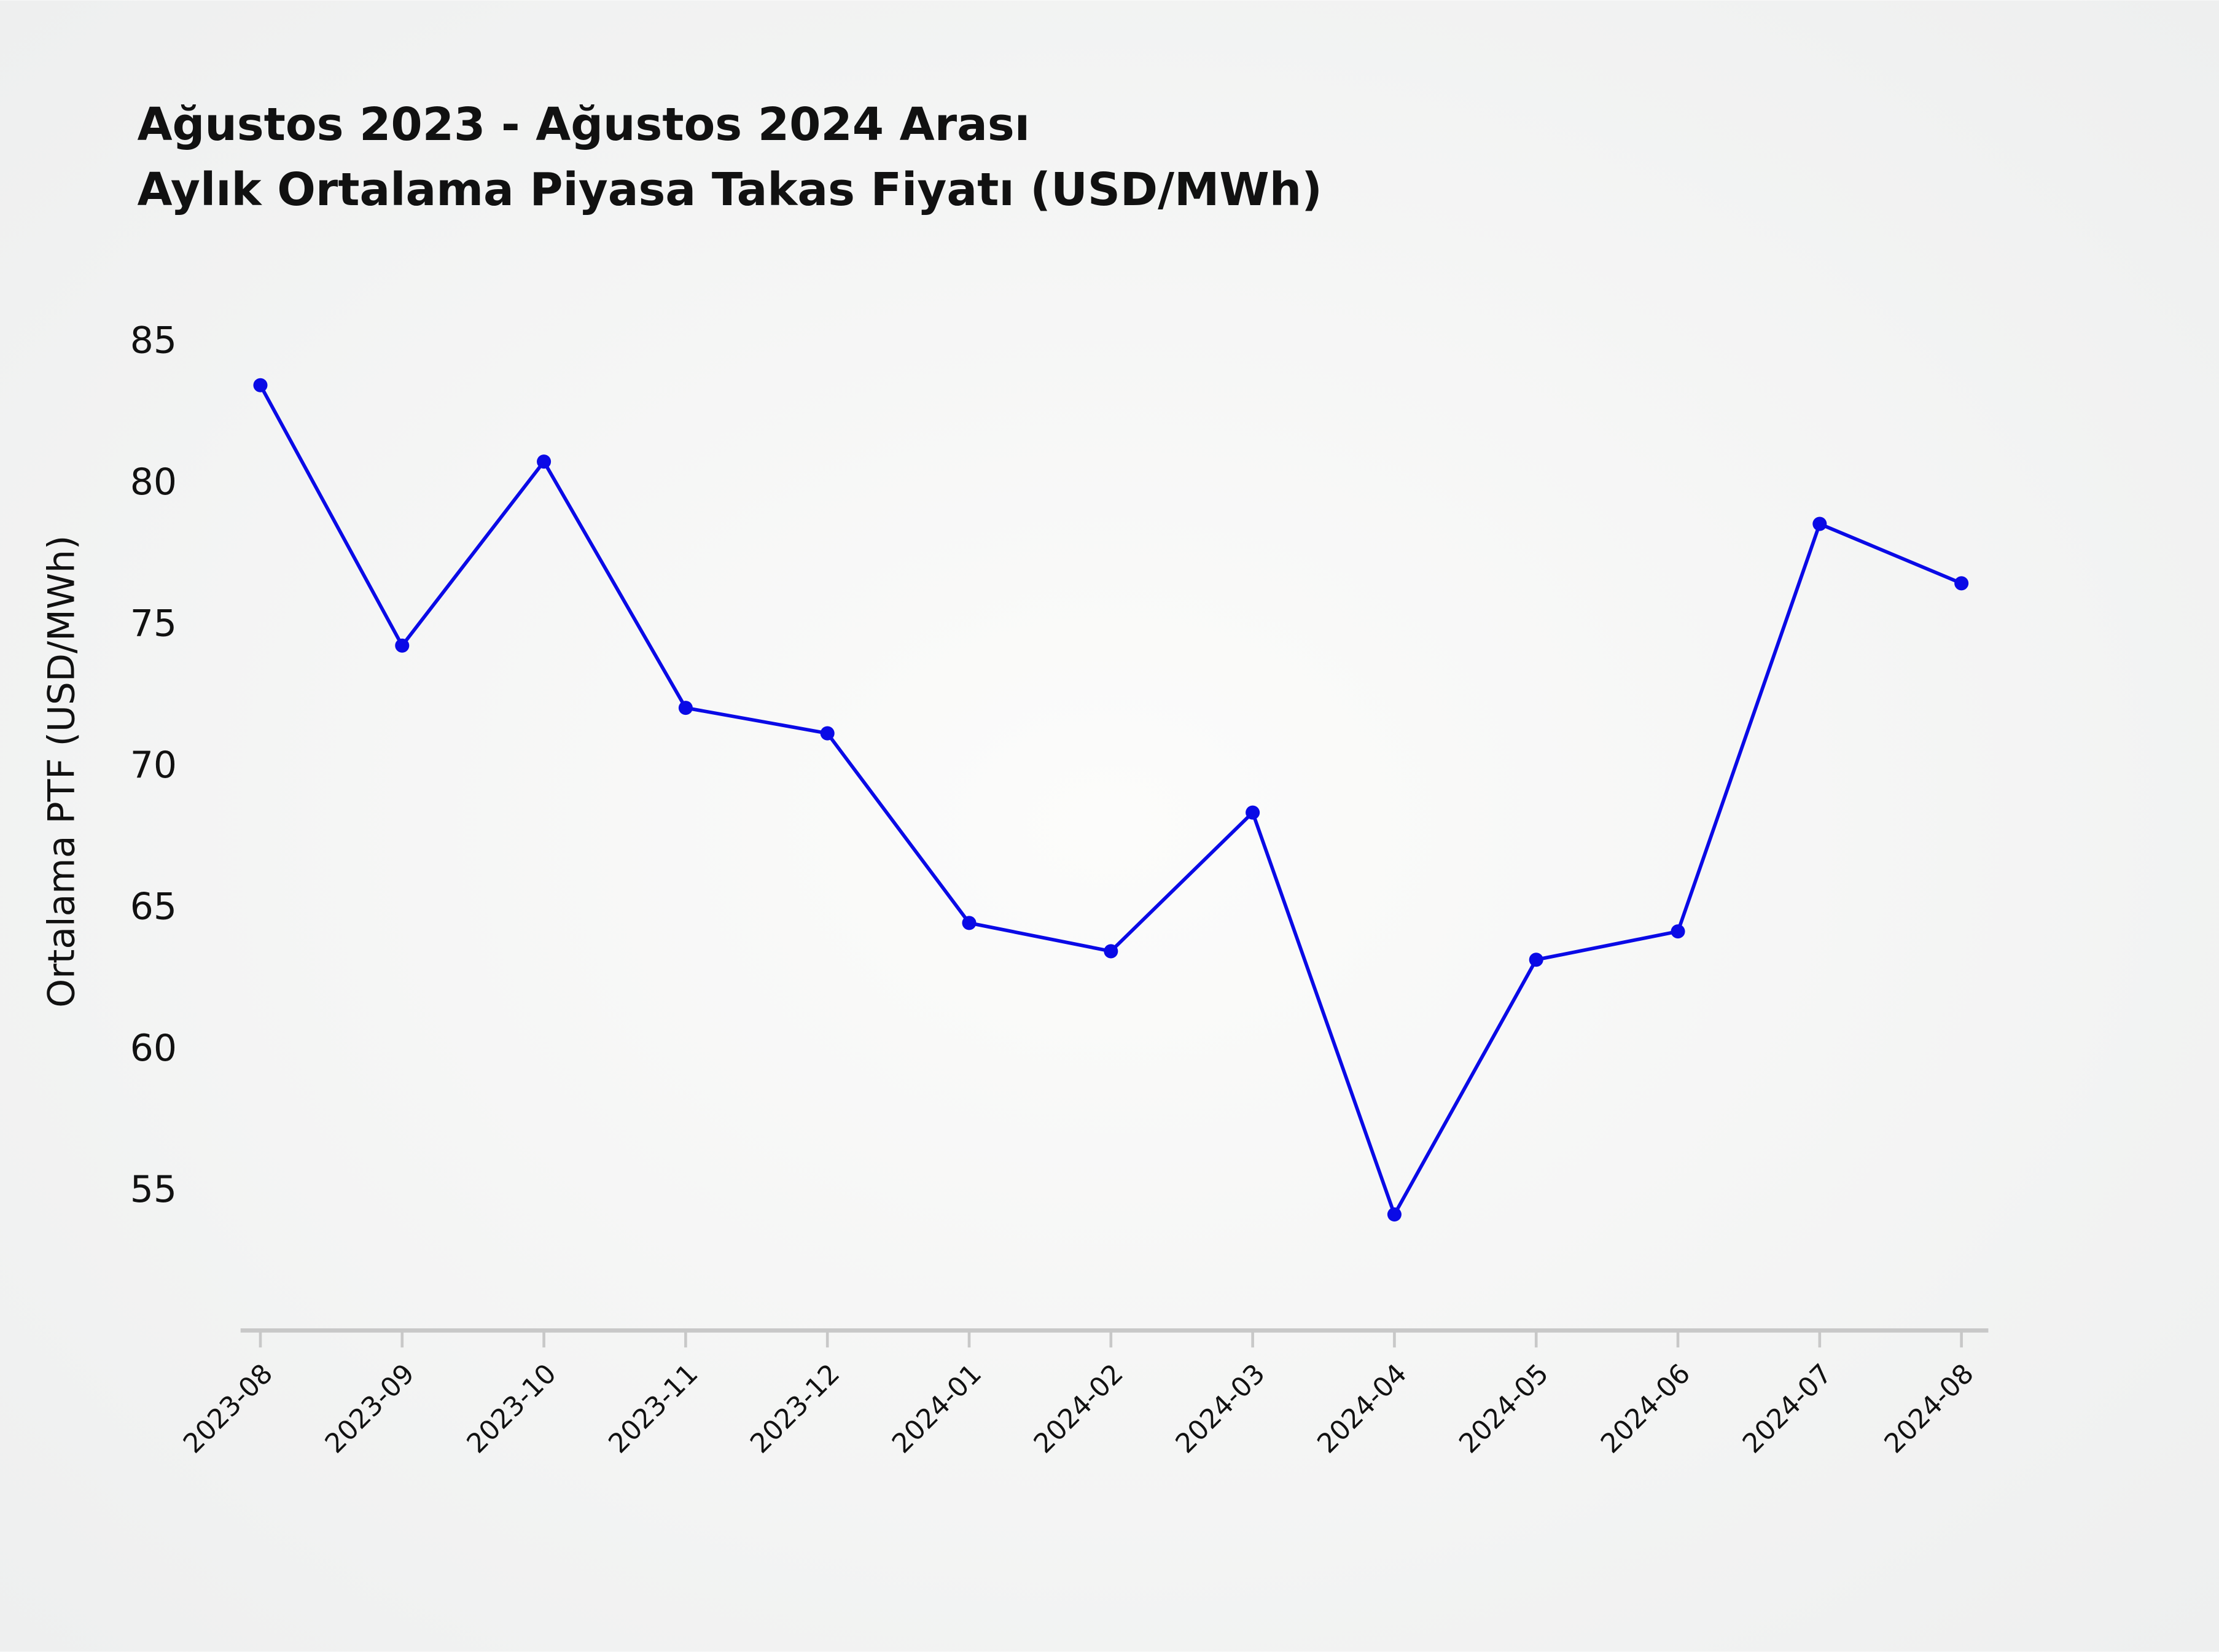  What do you see at coordinates (153, 1048) in the screenshot?
I see `y-tick-label: 60` at bounding box center [153, 1048].